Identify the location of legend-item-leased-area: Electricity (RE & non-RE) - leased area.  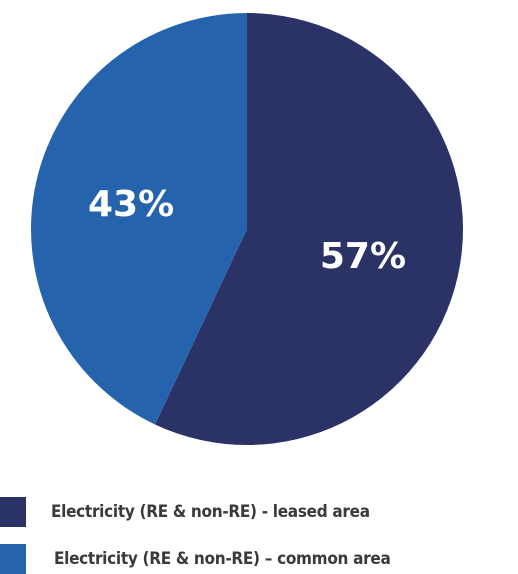
(185, 512).